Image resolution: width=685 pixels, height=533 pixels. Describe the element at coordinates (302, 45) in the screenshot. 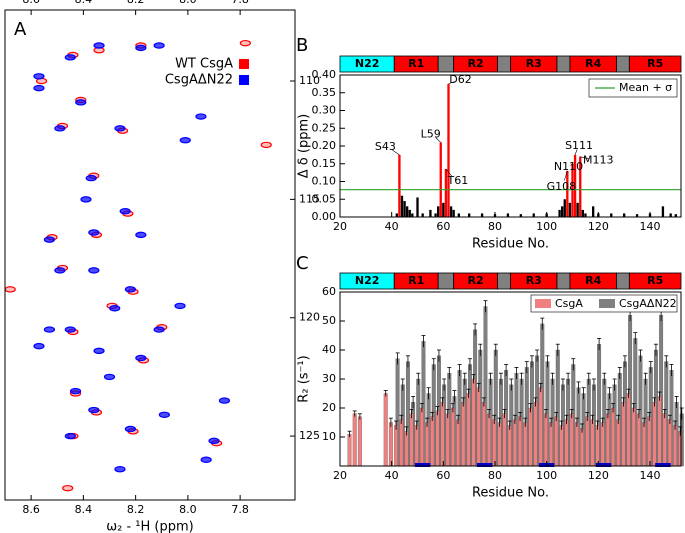

I see `panel-label: B` at that location.